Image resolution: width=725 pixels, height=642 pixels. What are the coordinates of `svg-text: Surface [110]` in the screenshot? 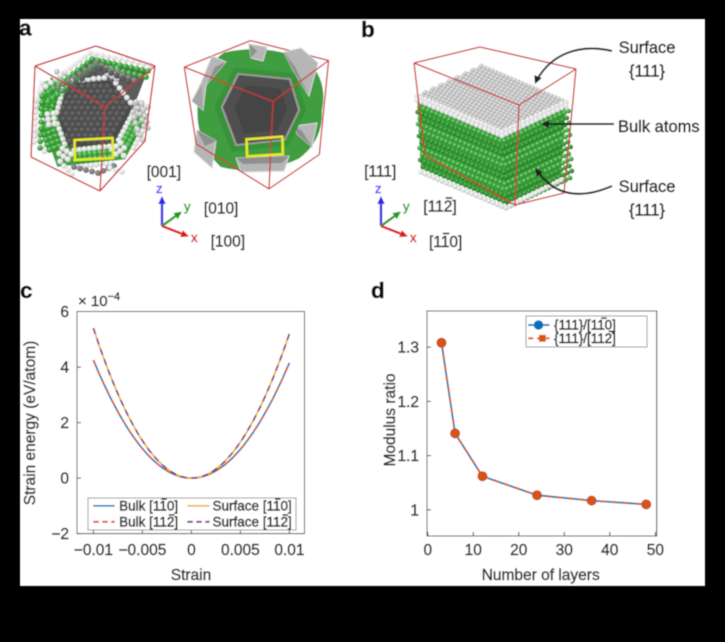 It's located at (252, 506).